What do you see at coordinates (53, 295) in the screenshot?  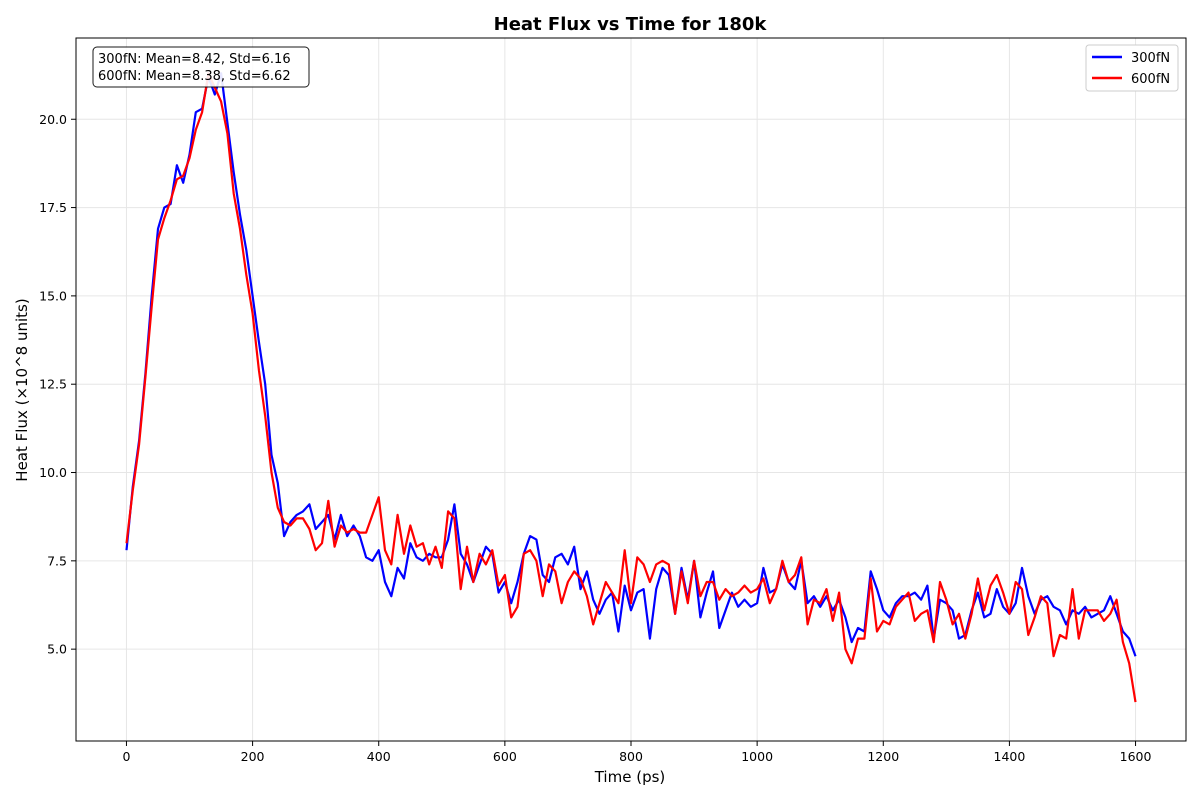 I see `y-tick-label: 15.0` at bounding box center [53, 295].